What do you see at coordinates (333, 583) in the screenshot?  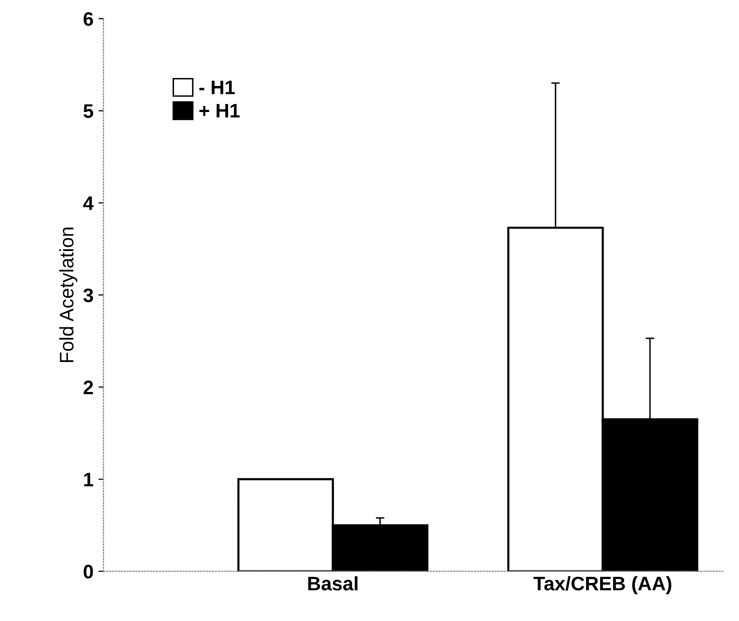 I see `x-tick-label: Basal` at bounding box center [333, 583].